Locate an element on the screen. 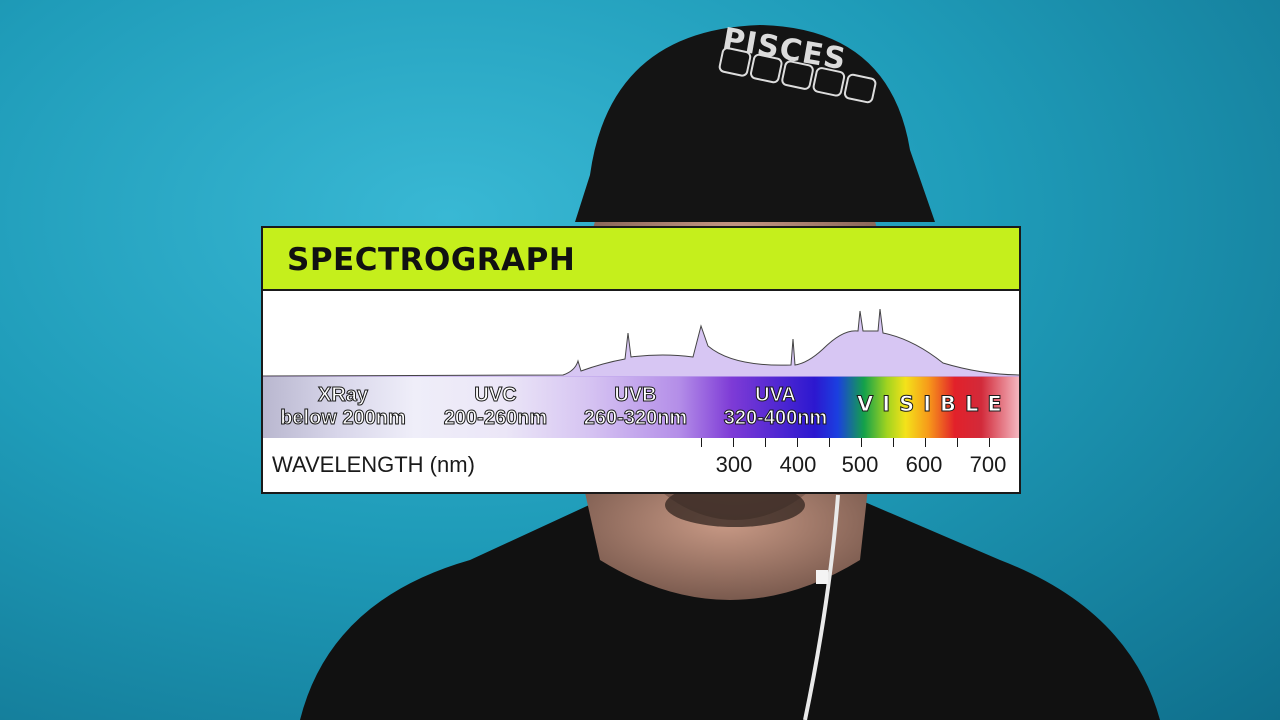 The image size is (1280, 720). axis-title: WAVELENGTH (nm) is located at coordinates (373, 464).